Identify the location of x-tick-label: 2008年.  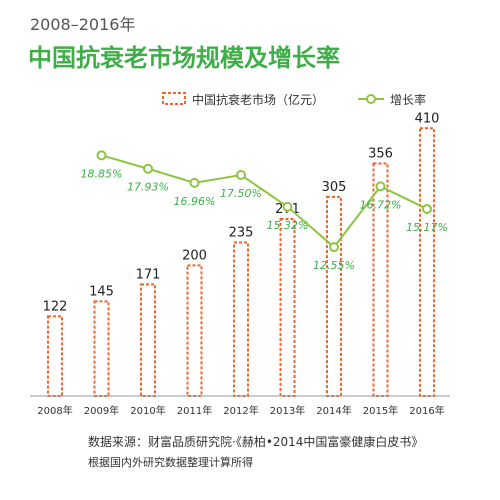
(54, 410).